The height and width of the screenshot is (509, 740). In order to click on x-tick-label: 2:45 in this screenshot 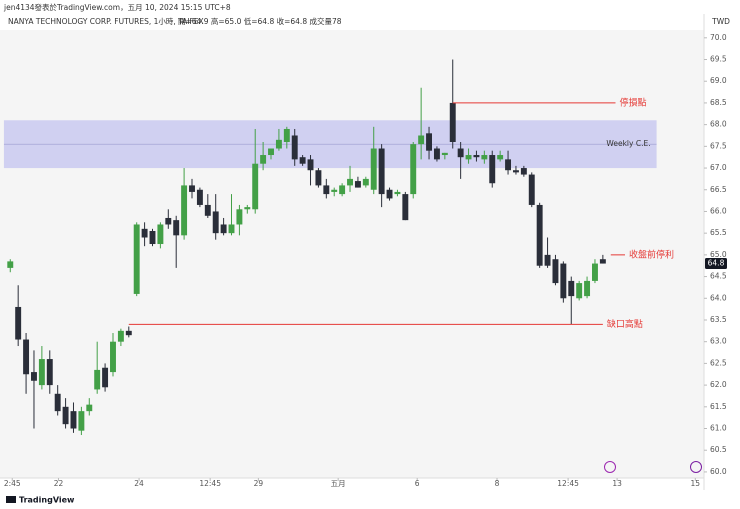, I will do `click(12, 483)`.